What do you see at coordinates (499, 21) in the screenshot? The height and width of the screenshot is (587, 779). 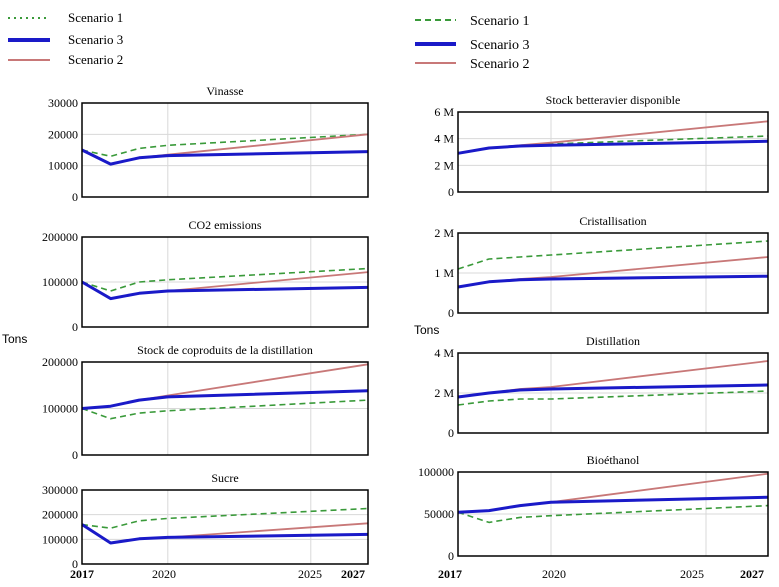 I see `legend-right-label: Scenario 1` at bounding box center [499, 21].